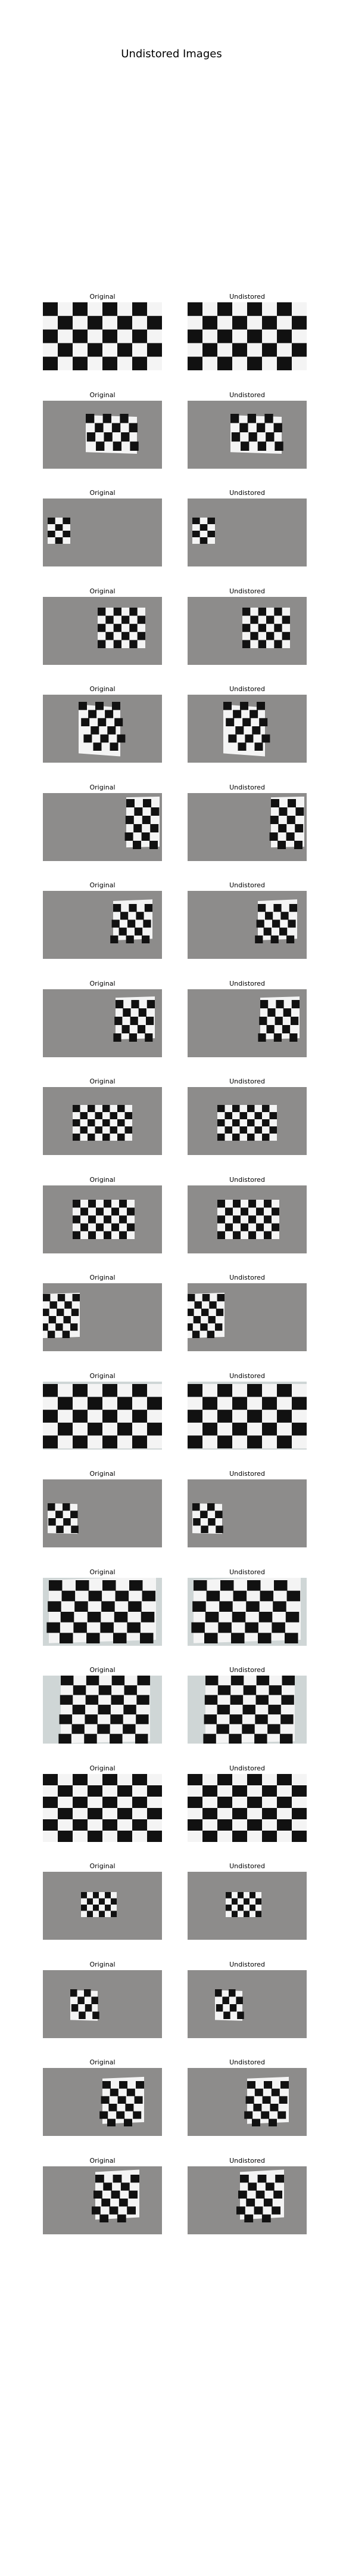 The width and height of the screenshot is (343, 2576). I want to click on board-light-area, so click(228, 2005).